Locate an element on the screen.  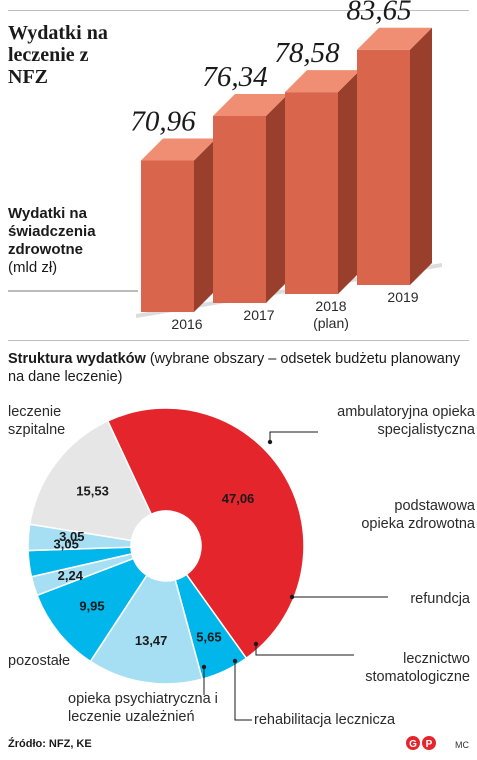
label-ambulatoryjna: ambulatoryjna opieka specjalistyczna is located at coordinates (406, 421).